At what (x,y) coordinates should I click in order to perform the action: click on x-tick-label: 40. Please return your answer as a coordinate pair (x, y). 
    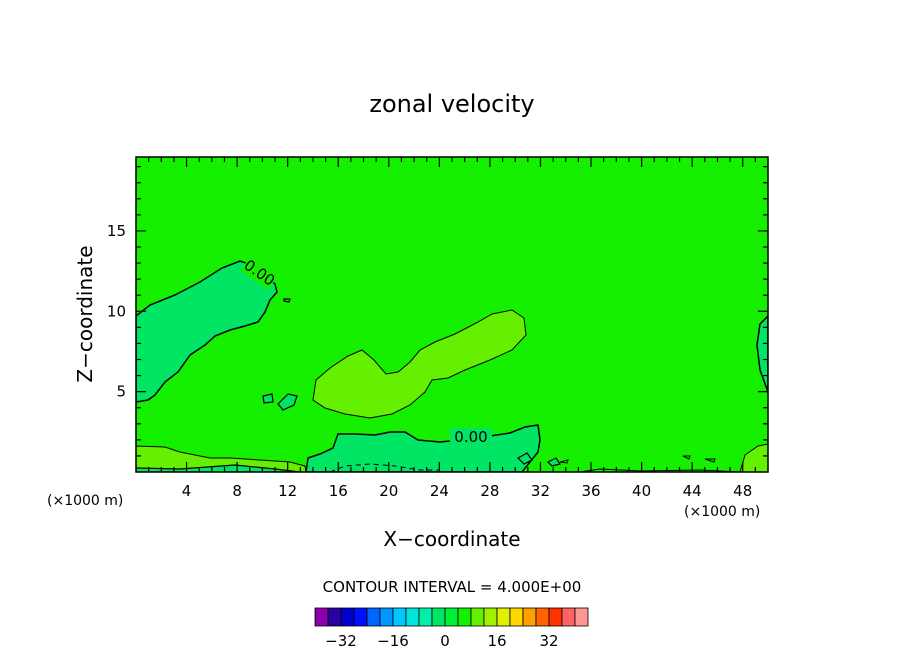
    Looking at the image, I should click on (641, 491).